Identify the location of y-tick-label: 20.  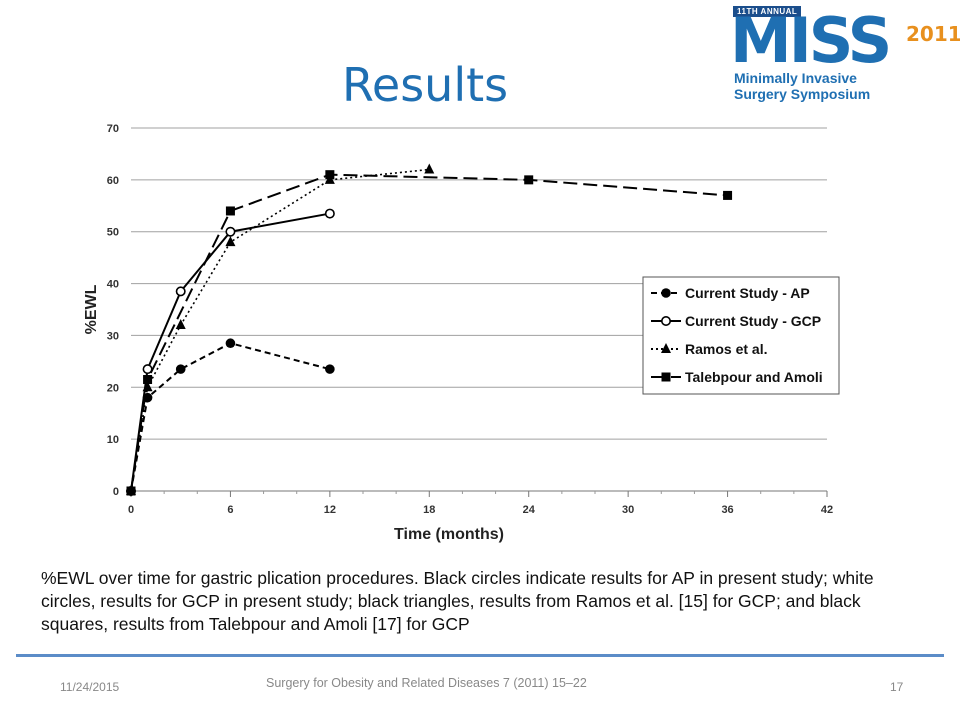
(113, 388).